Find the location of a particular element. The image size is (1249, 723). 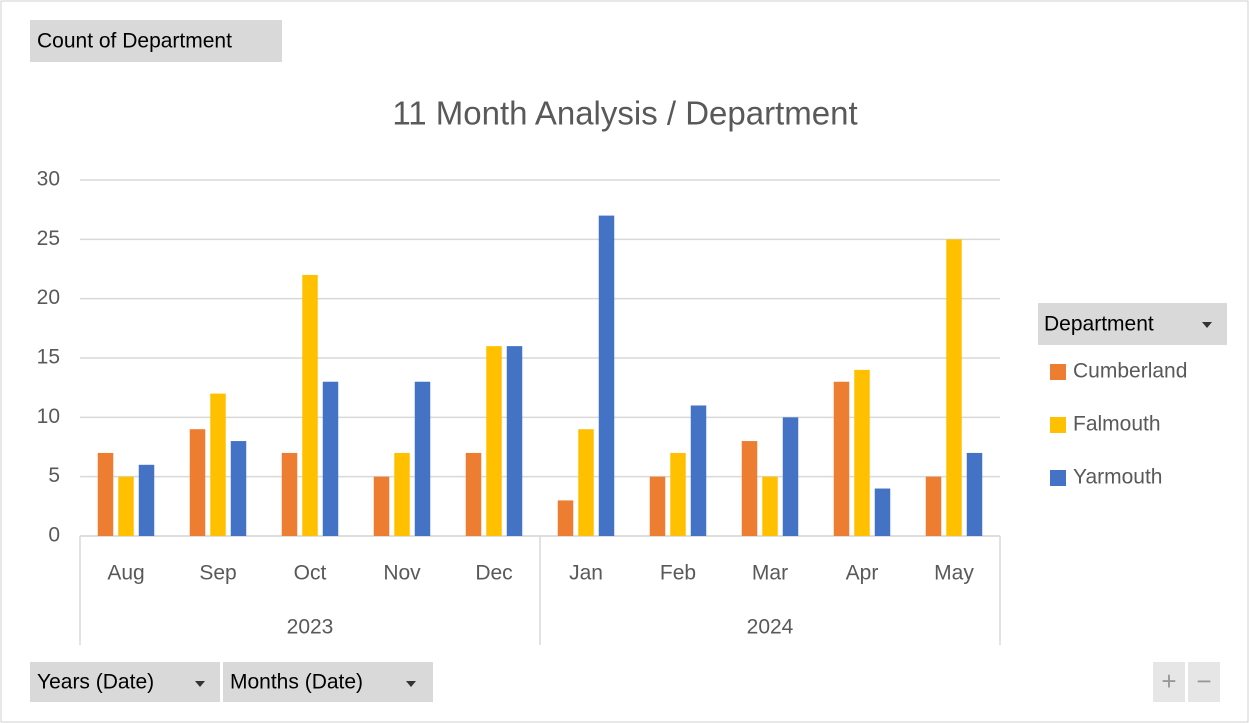

x-tick-label: Jan is located at coordinates (586, 573).